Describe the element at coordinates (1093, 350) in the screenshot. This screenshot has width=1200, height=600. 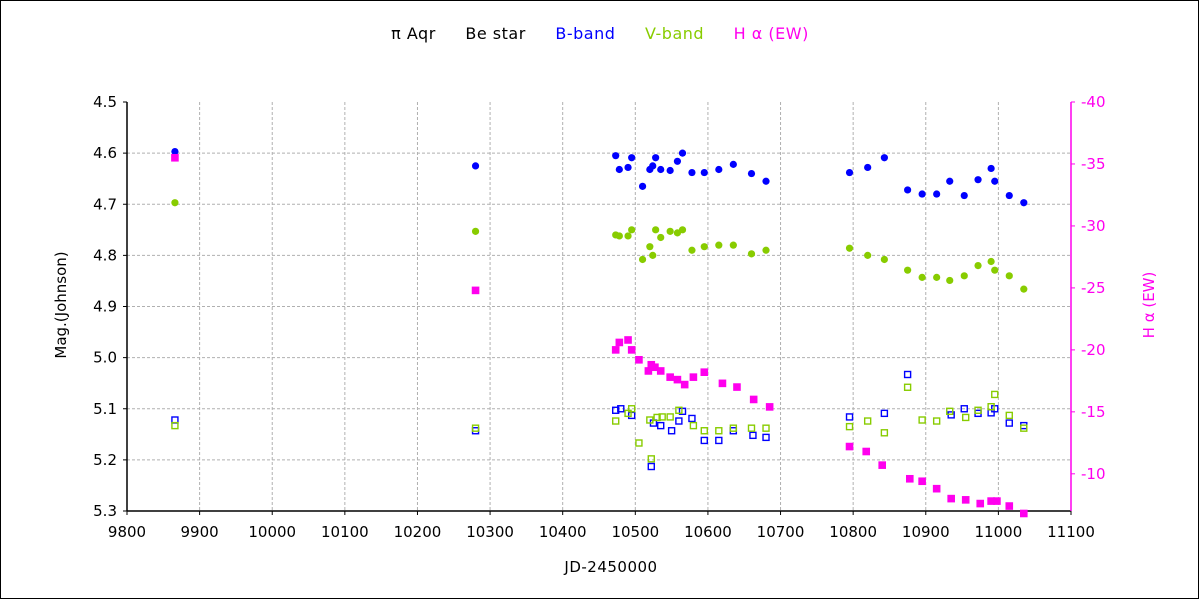
I see `y-tick-label-right: -20` at that location.